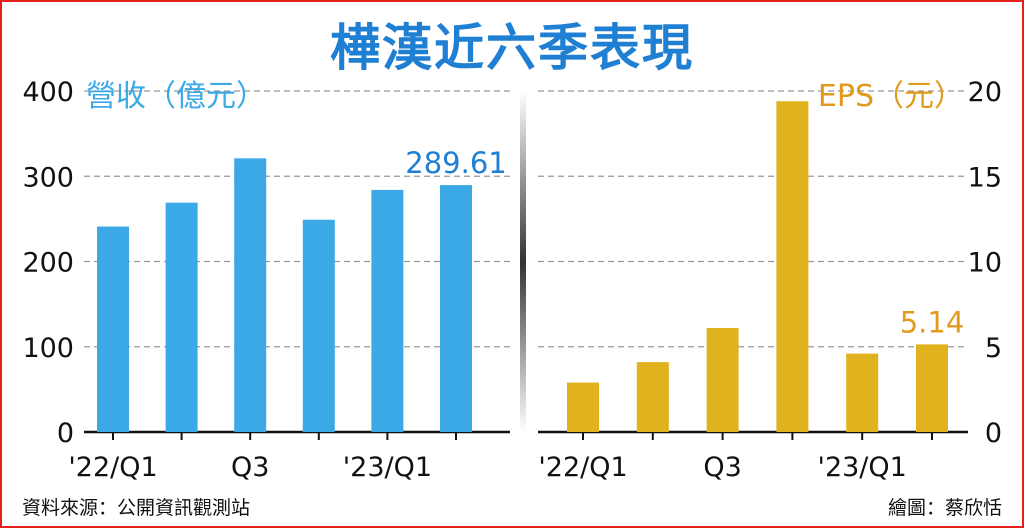 The width and height of the screenshot is (1024, 528). I want to click on eps-ytick-label: 10, so click(985, 263).